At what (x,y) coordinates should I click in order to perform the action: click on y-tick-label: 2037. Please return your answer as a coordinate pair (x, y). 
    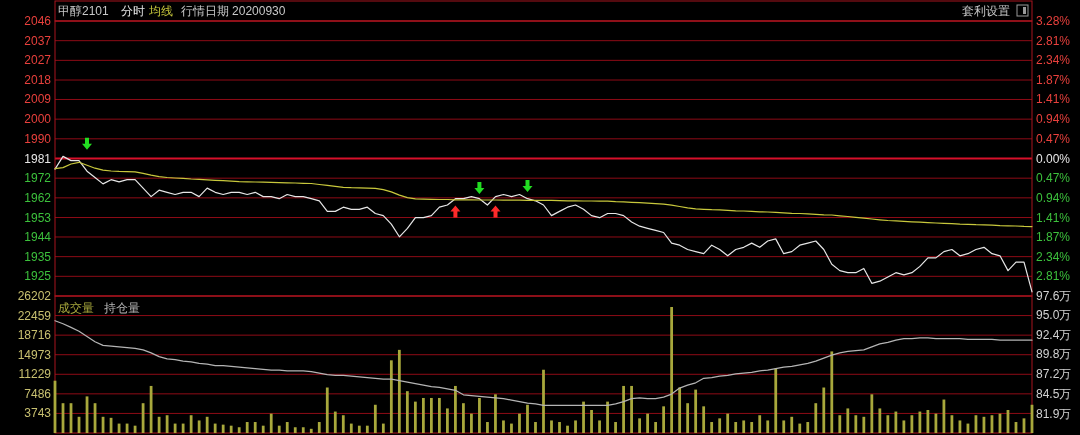
    Looking at the image, I should click on (38, 40).